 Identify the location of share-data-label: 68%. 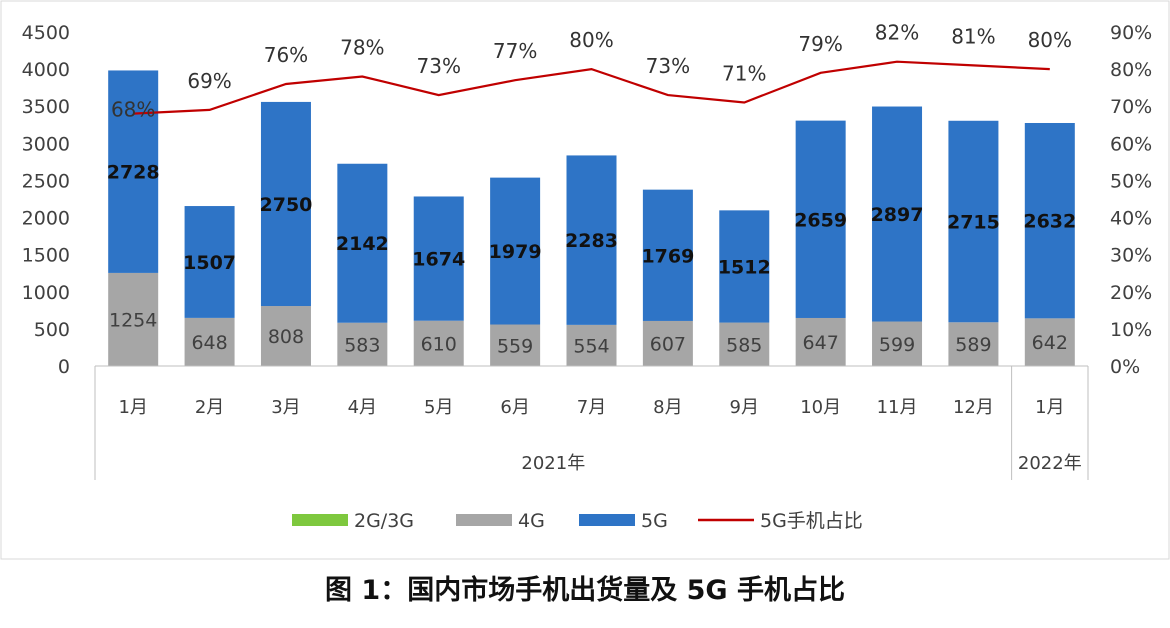
(133, 110).